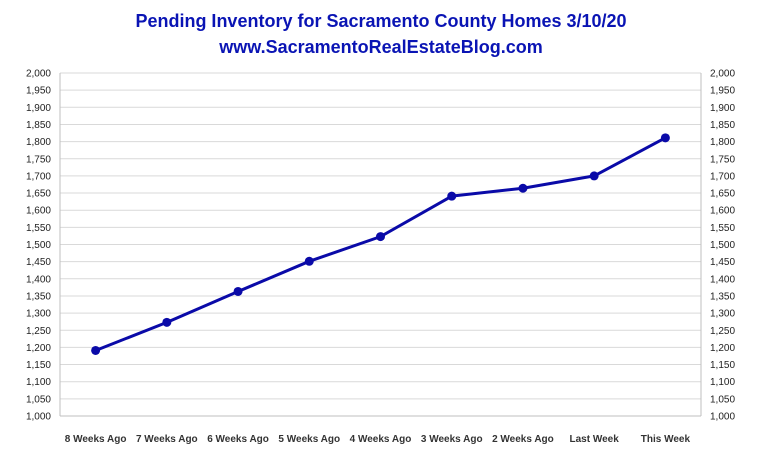 Image resolution: width=762 pixels, height=459 pixels. What do you see at coordinates (722, 142) in the screenshot?
I see `y-tick-label-right: 1,800` at bounding box center [722, 142].